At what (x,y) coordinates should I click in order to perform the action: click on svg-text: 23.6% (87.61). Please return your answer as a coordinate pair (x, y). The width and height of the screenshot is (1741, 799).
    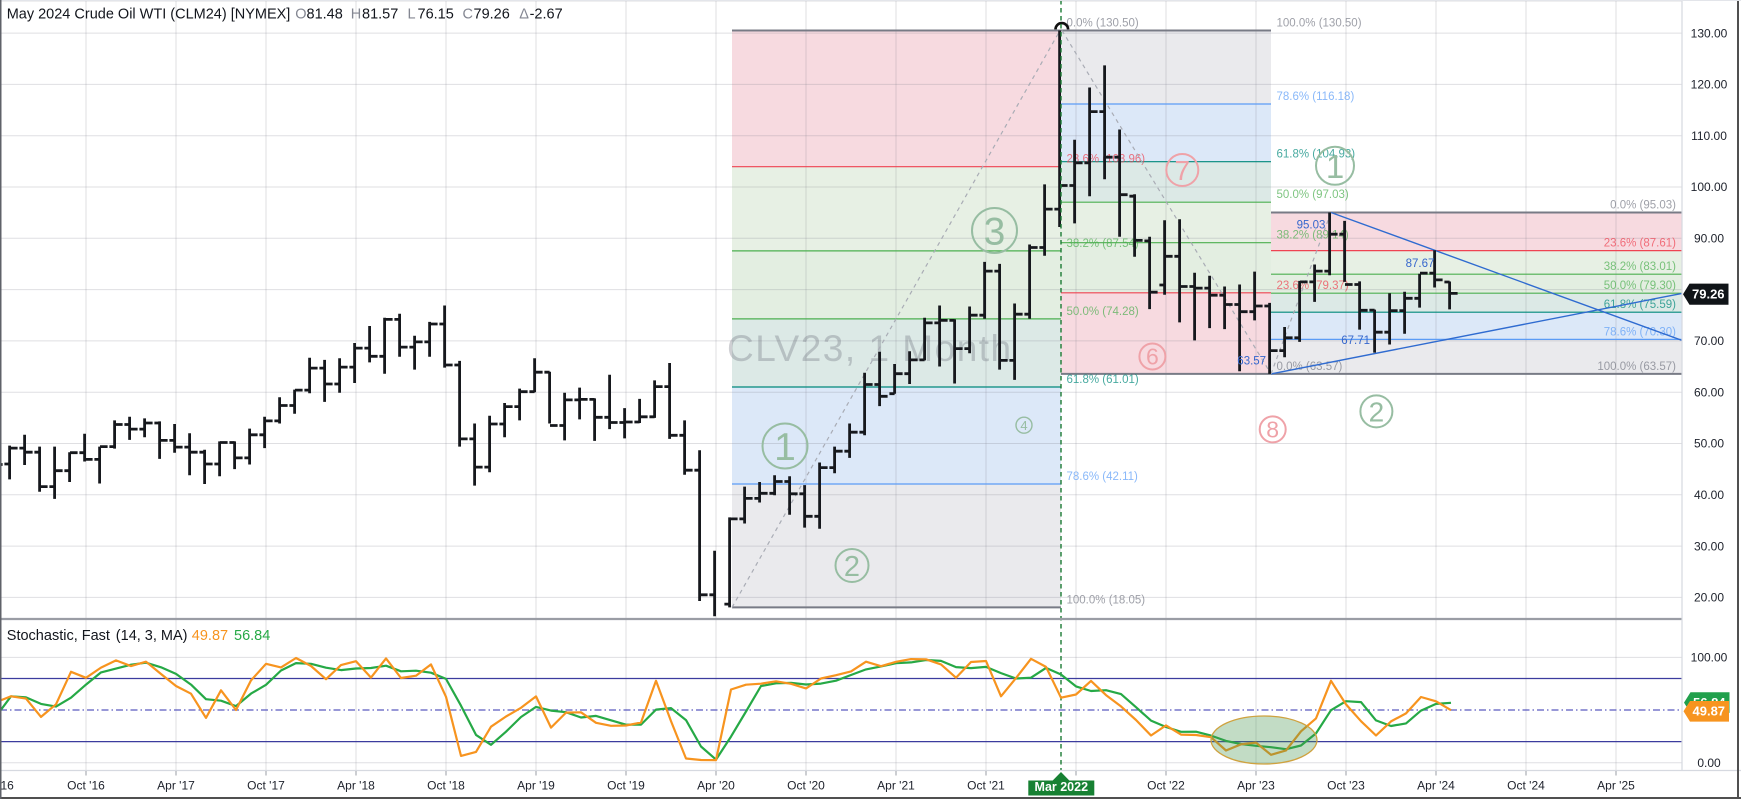
    Looking at the image, I should click on (1640, 244).